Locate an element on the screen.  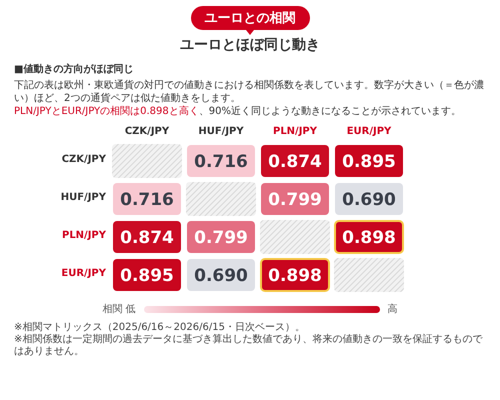
x-tick-label: EUR/JPY is located at coordinates (369, 131).